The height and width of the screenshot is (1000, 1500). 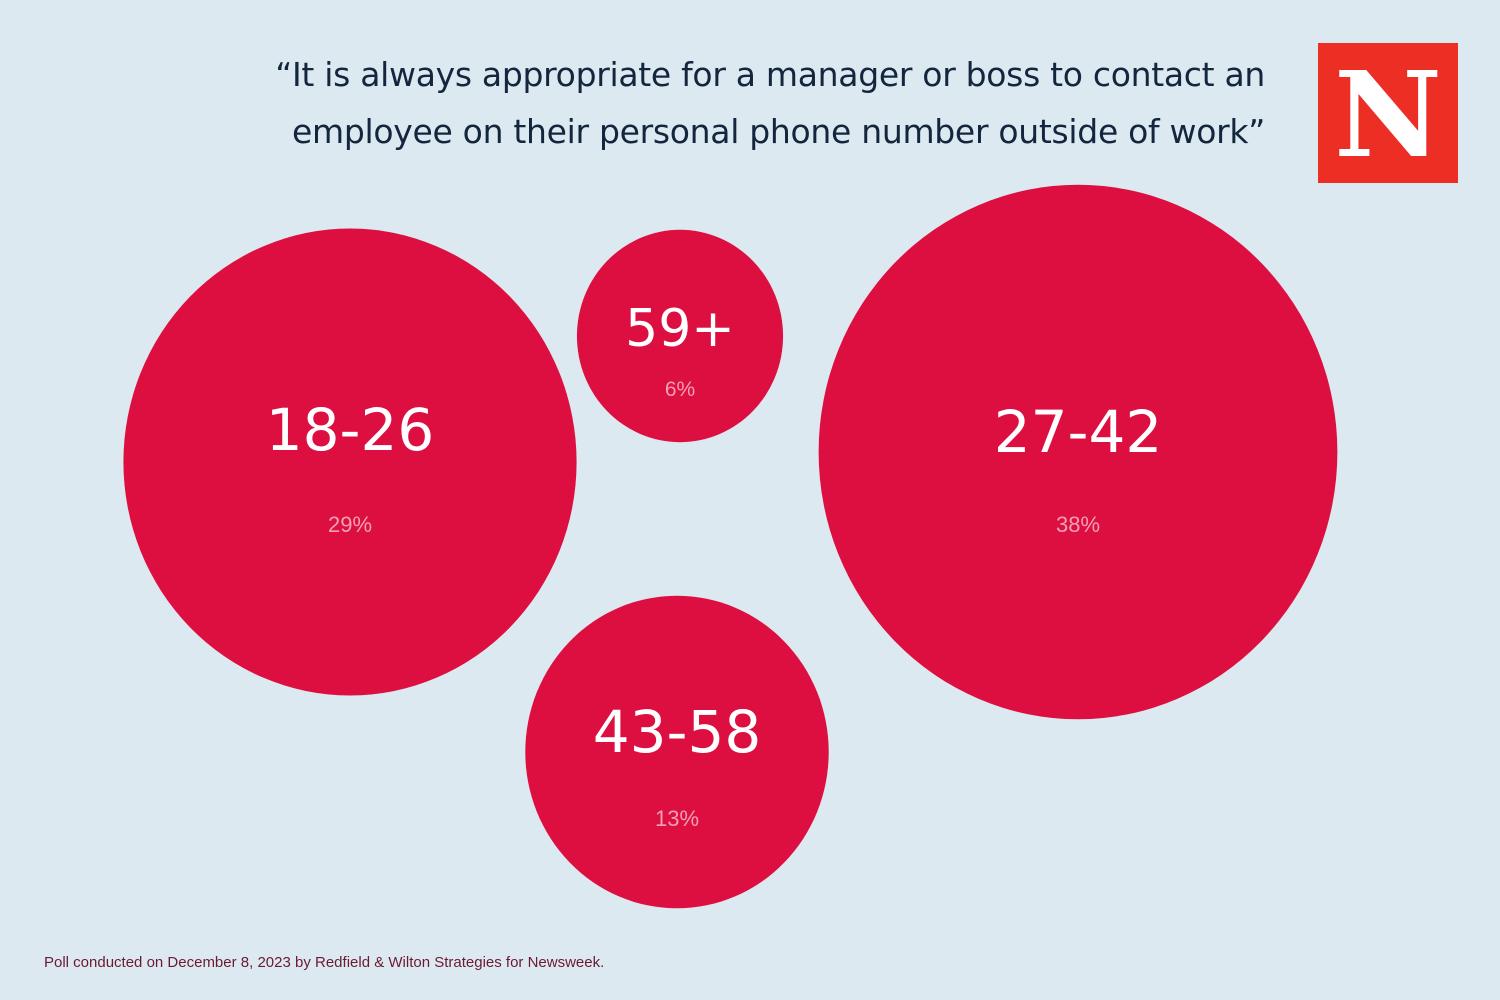 What do you see at coordinates (677, 818) in the screenshot?
I see `bubble-value-label: 13%` at bounding box center [677, 818].